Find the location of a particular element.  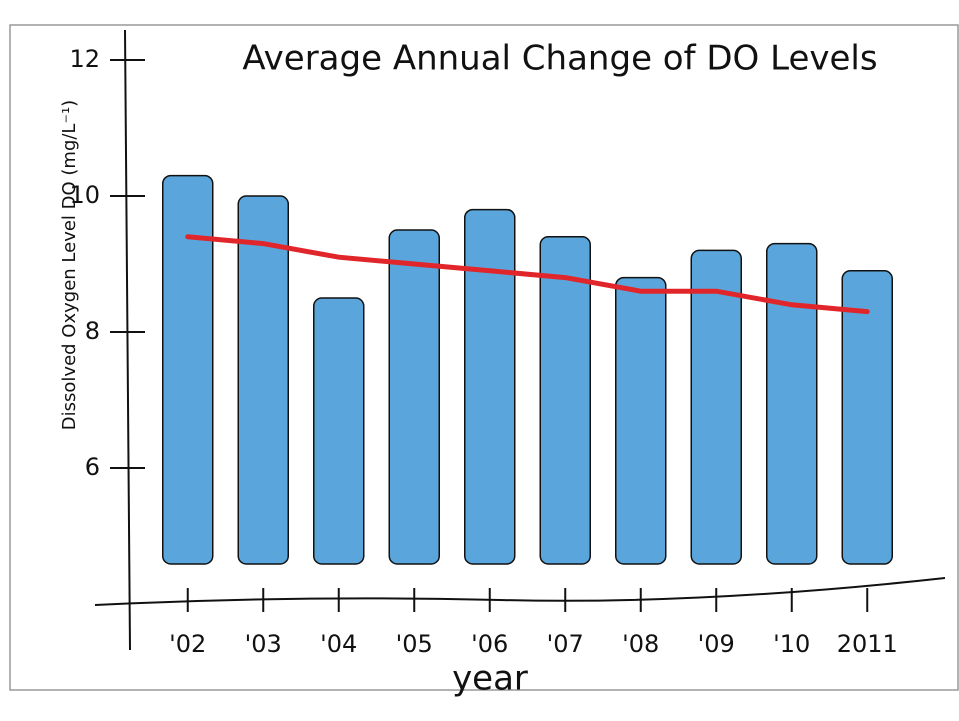

x-tick-label: '09 is located at coordinates (716, 644).